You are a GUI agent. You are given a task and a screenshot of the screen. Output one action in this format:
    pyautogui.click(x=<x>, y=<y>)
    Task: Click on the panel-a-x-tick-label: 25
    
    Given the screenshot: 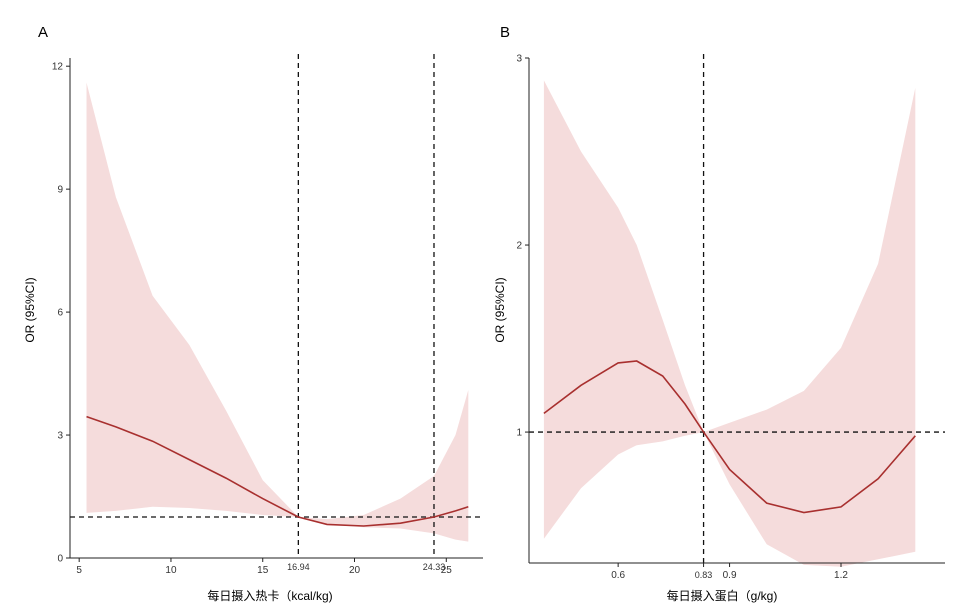 What is the action you would take?
    pyautogui.click(x=447, y=570)
    